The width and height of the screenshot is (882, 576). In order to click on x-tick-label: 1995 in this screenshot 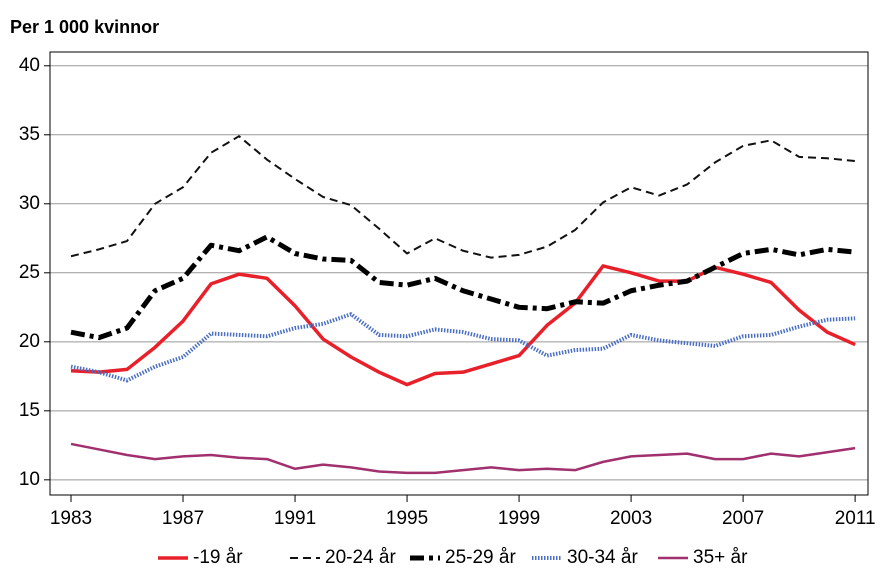, I will do `click(407, 518)`.